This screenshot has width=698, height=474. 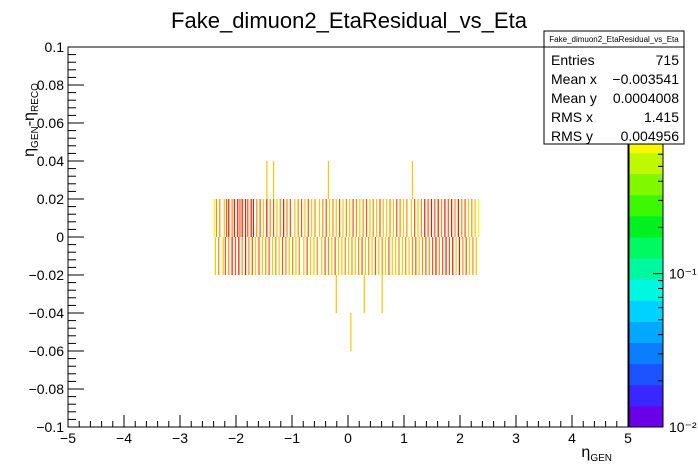 What do you see at coordinates (404, 438) in the screenshot?
I see `x-tick-label: 1` at bounding box center [404, 438].